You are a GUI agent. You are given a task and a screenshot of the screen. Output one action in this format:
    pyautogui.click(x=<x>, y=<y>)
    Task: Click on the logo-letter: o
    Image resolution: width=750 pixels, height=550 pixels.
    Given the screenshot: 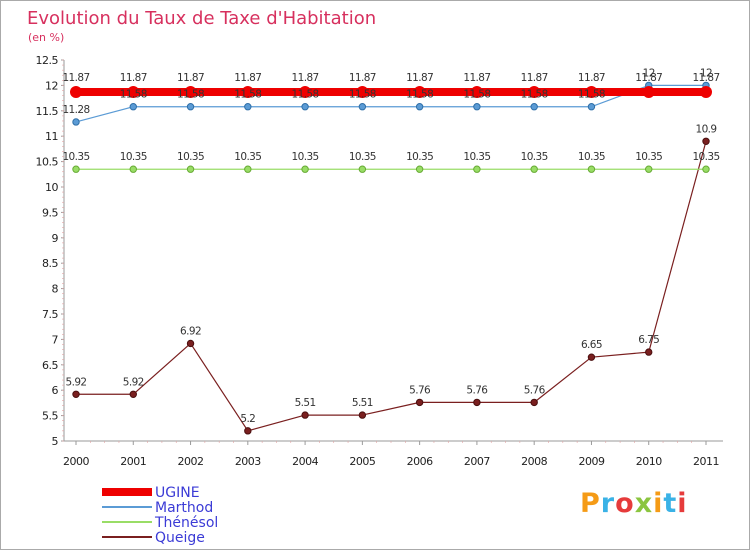 What is the action you would take?
    pyautogui.click(x=625, y=503)
    